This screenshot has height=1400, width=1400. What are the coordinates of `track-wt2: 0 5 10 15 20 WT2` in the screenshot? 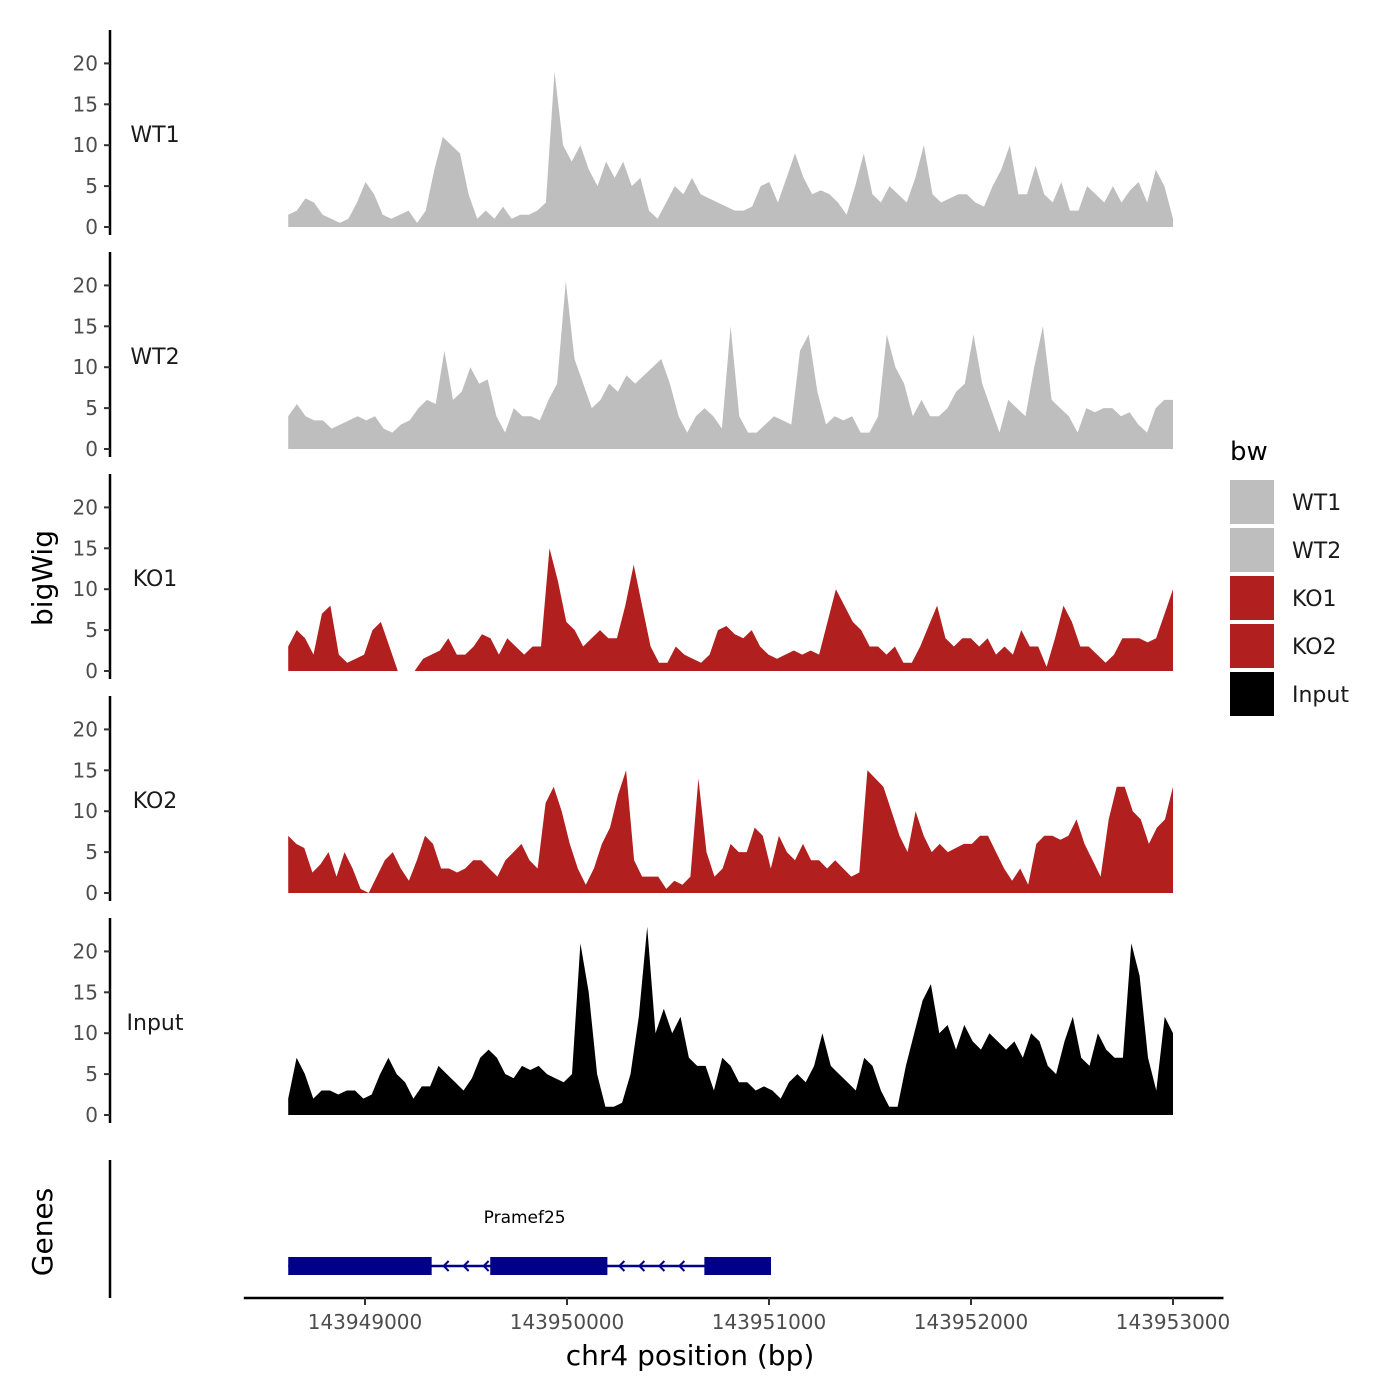 It's located at (623, 356).